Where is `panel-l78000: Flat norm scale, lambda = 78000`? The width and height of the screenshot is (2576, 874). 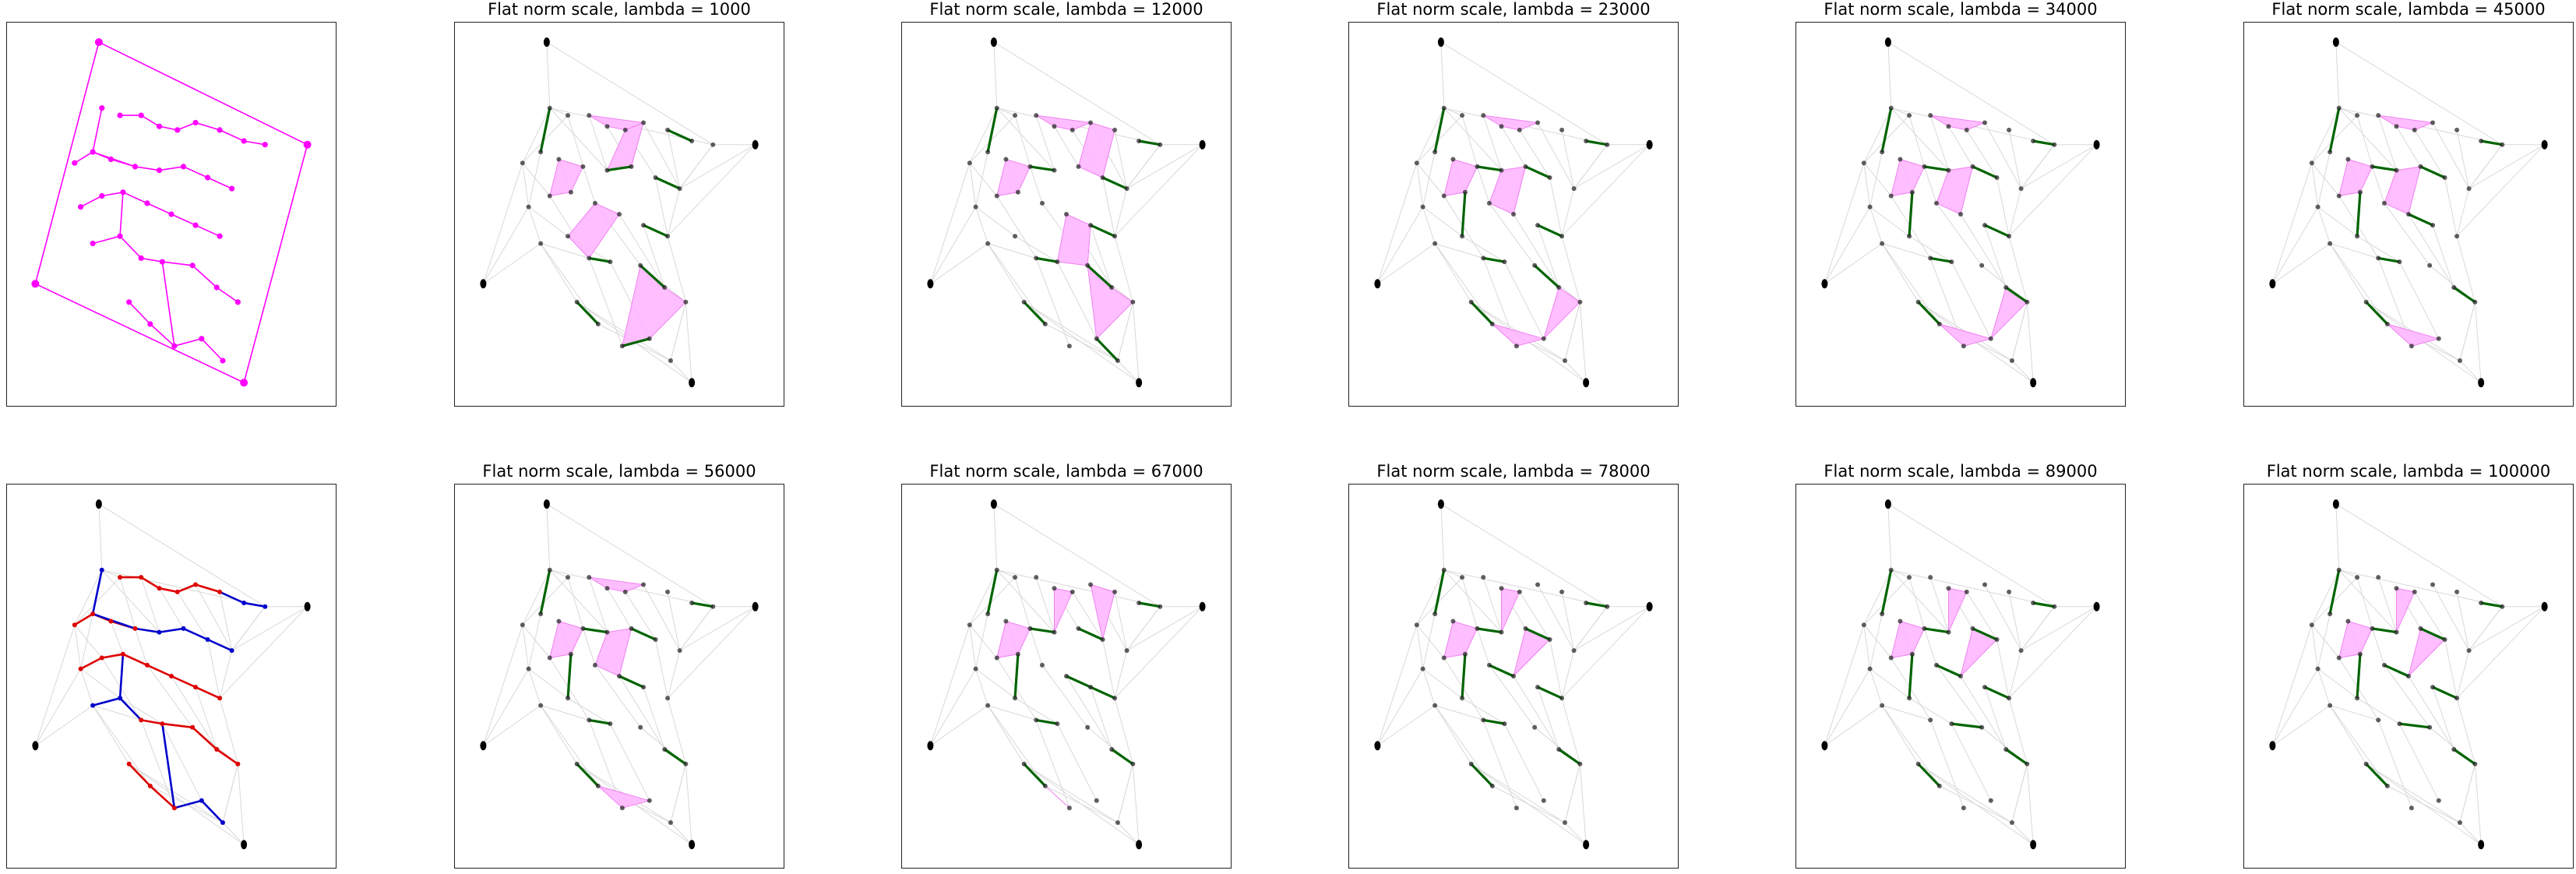
panel-l78000: Flat norm scale, lambda = 78000 is located at coordinates (1513, 665).